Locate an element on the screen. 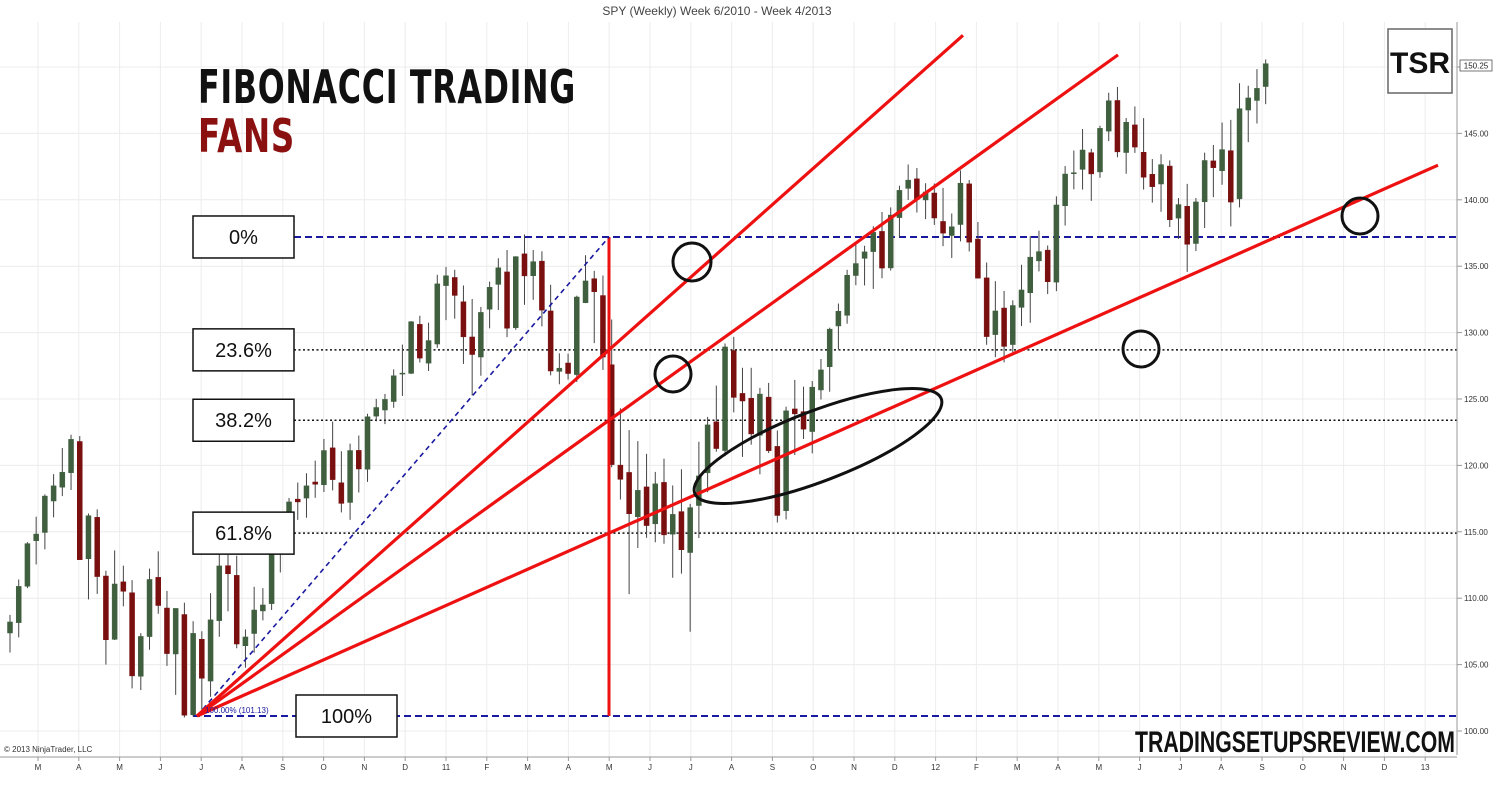 Image resolution: width=1500 pixels, height=798 pixels. y-tick-label: 115.00 is located at coordinates (1476, 532).